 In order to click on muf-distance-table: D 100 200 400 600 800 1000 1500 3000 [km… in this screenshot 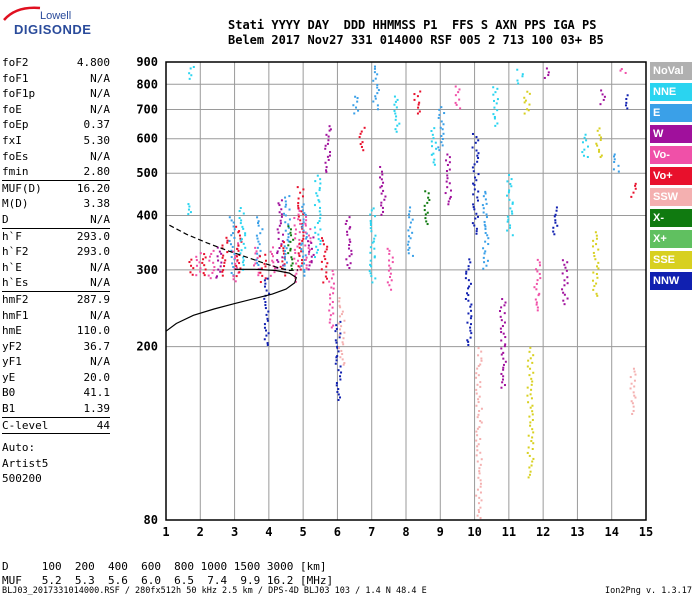, I will do `click(167, 574)`.